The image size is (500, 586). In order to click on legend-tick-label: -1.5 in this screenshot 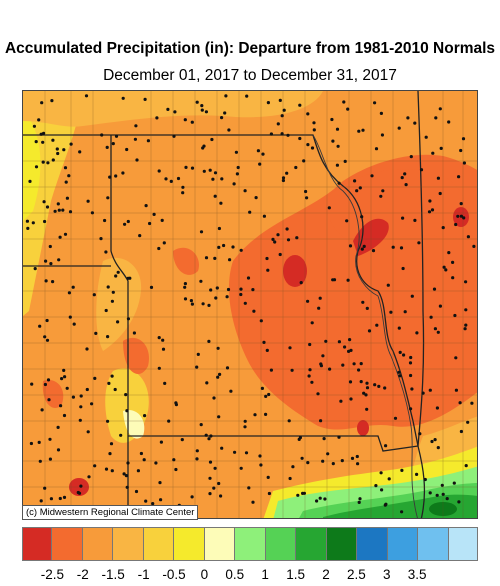, I will do `click(113, 574)`.